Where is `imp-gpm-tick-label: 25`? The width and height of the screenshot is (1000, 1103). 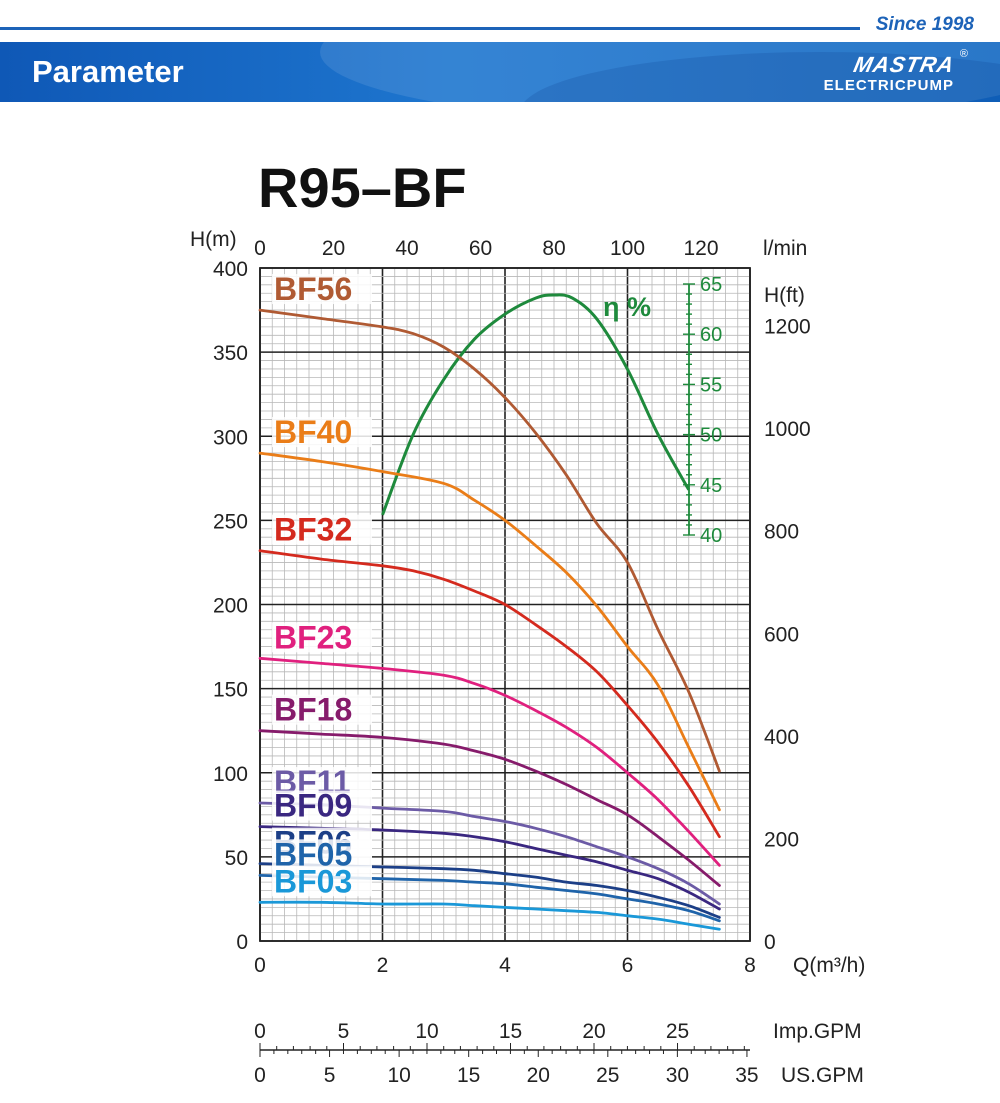 imp-gpm-tick-label: 25 is located at coordinates (677, 1031).